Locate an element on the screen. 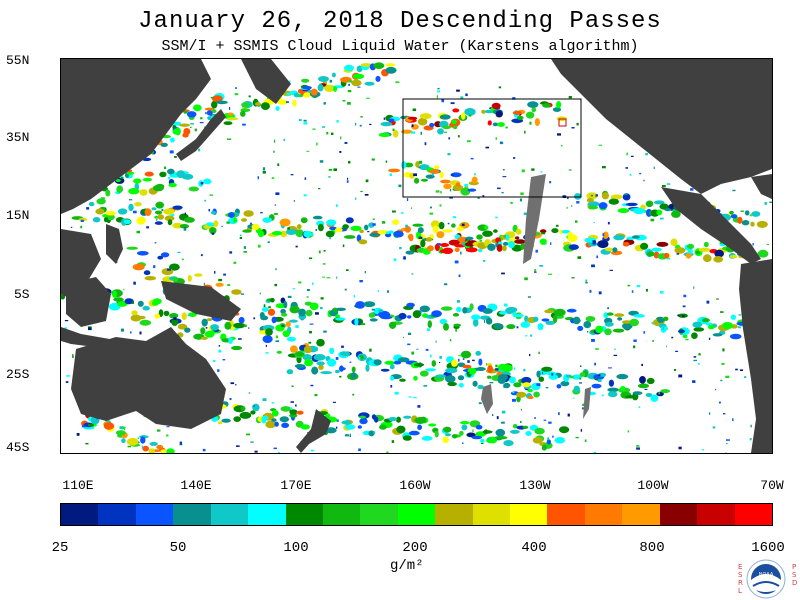  lon-label-110e: 110E is located at coordinates (78, 485).